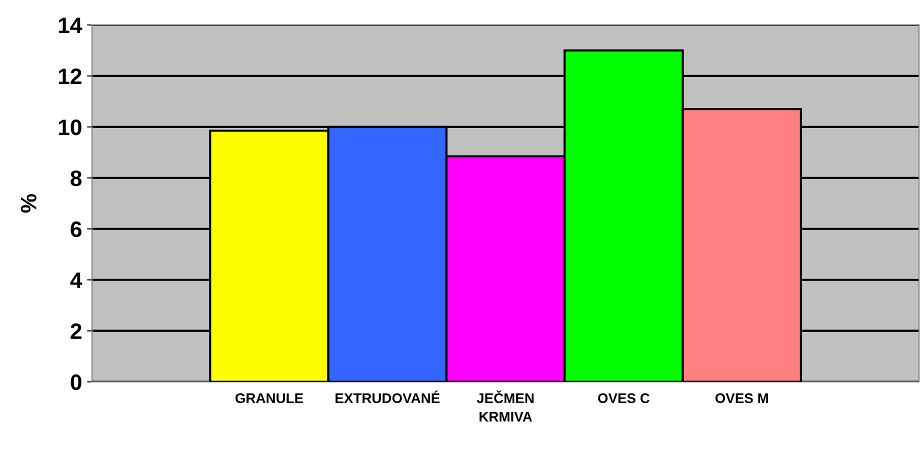  What do you see at coordinates (70, 76) in the screenshot?
I see `y-tick-label: 12` at bounding box center [70, 76].